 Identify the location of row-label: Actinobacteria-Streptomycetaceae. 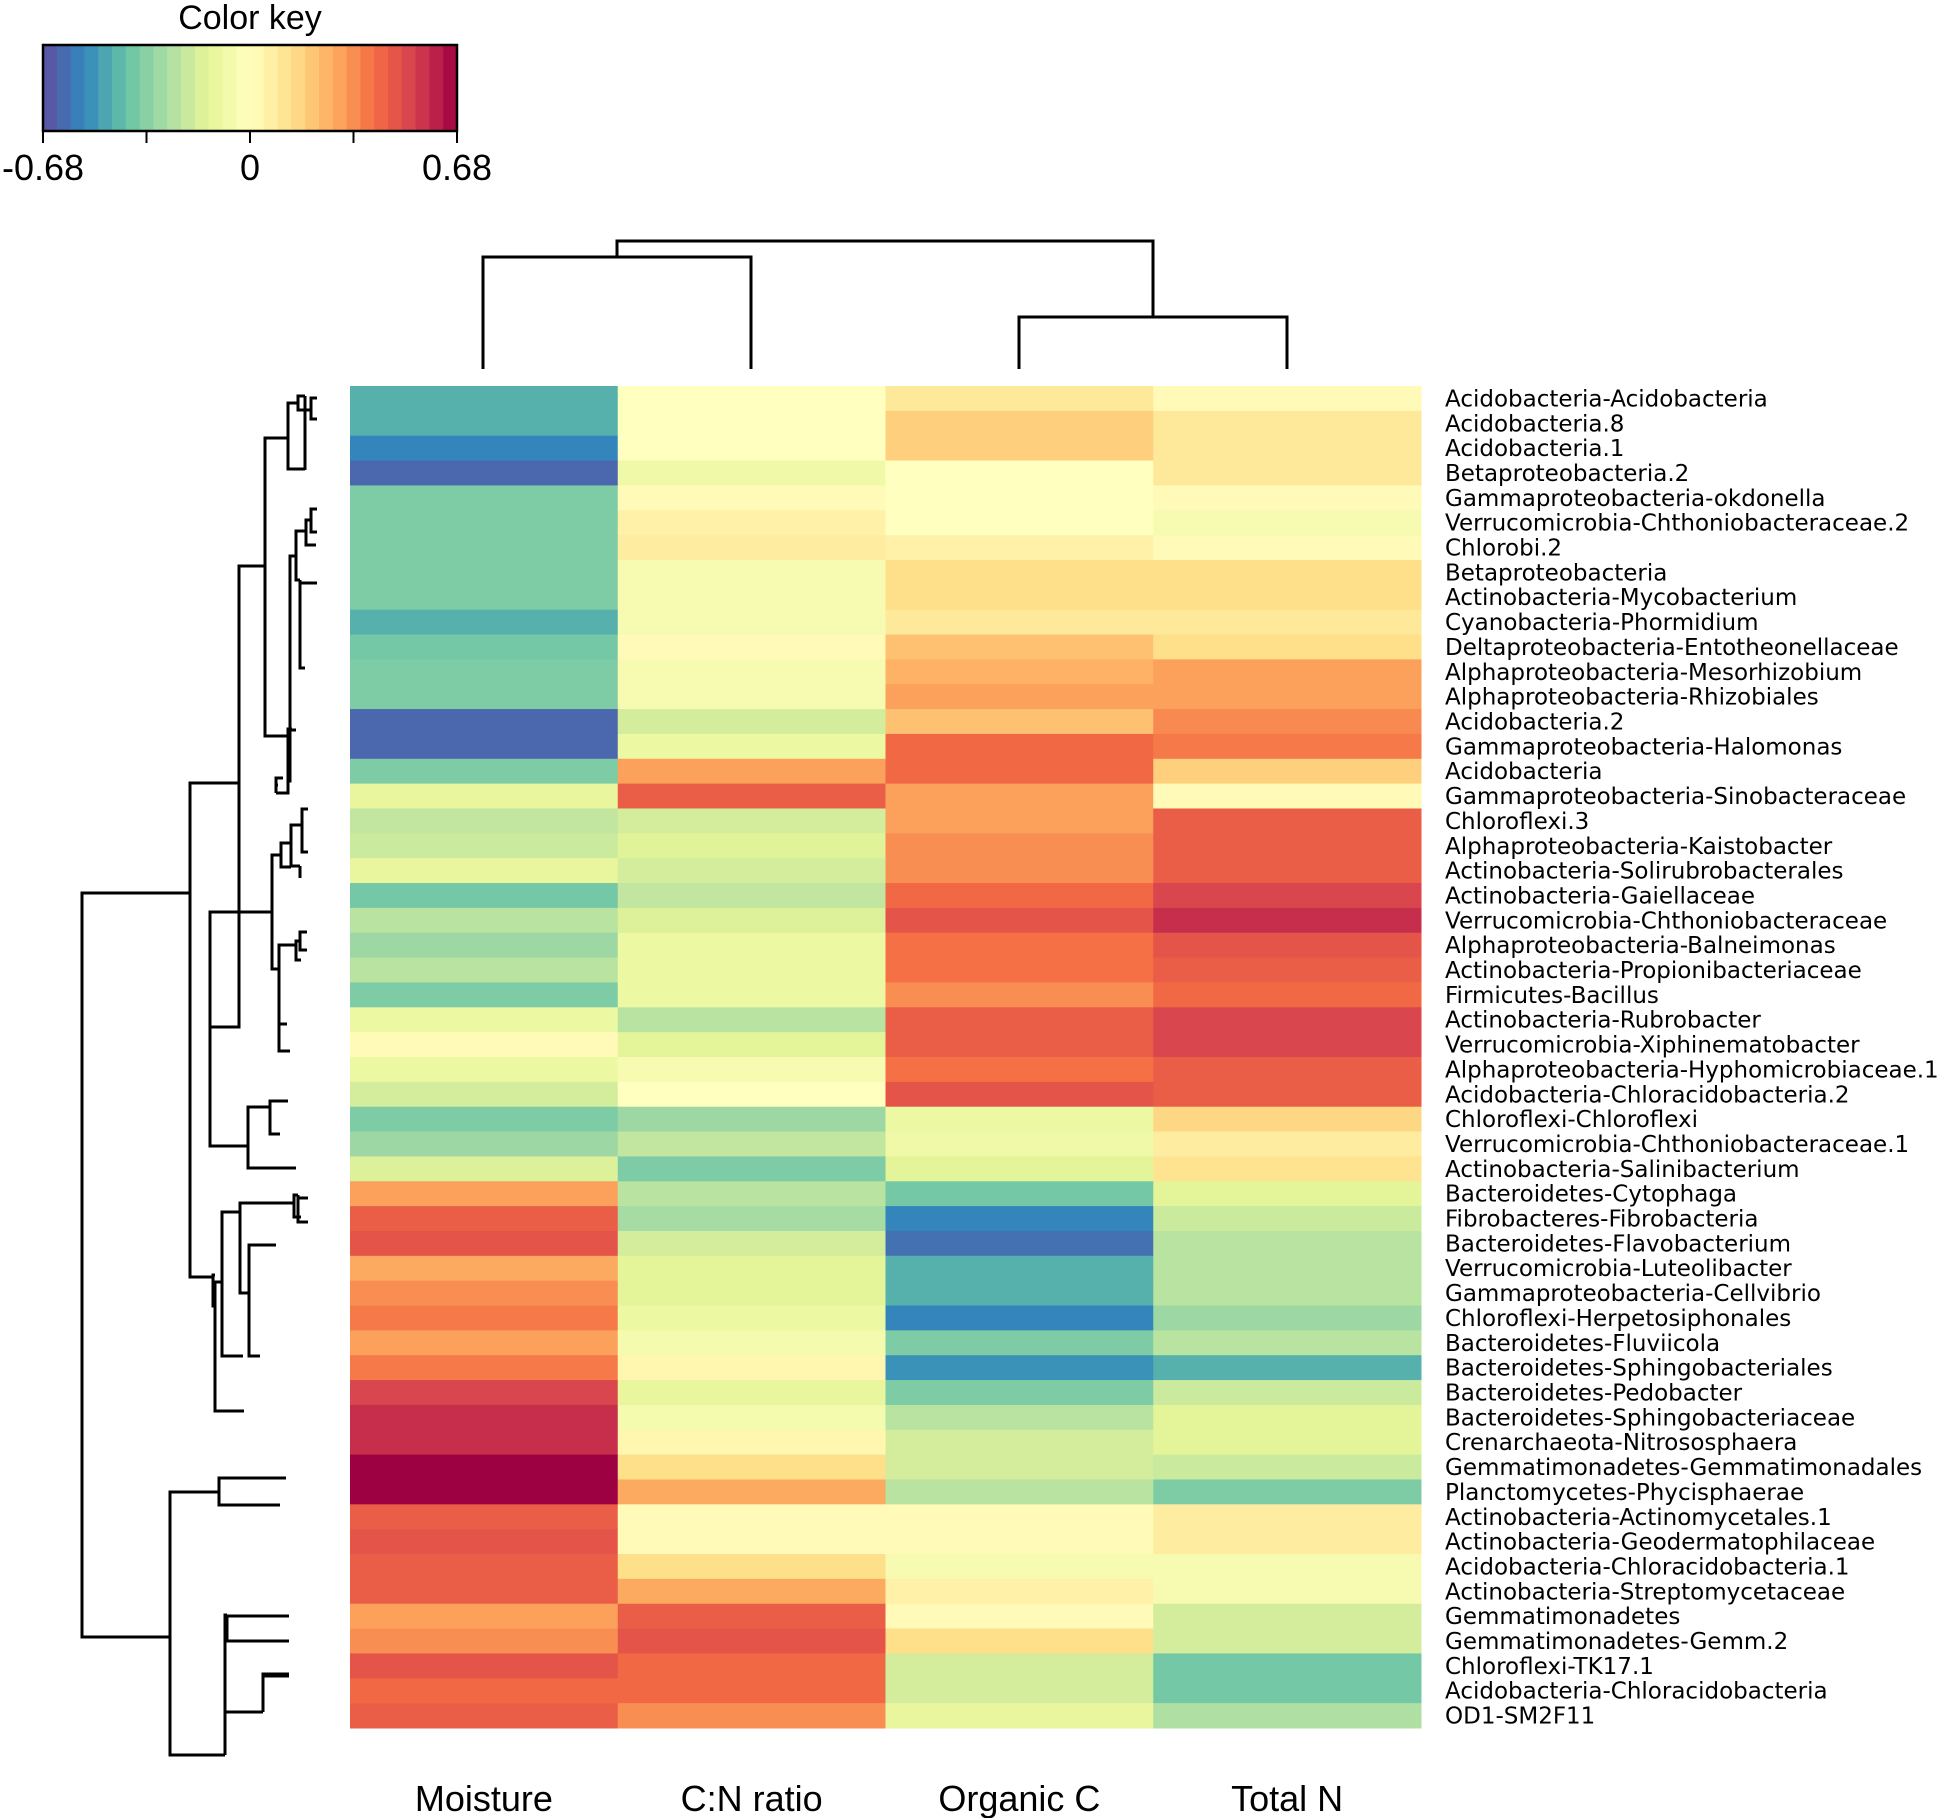
(1645, 1592).